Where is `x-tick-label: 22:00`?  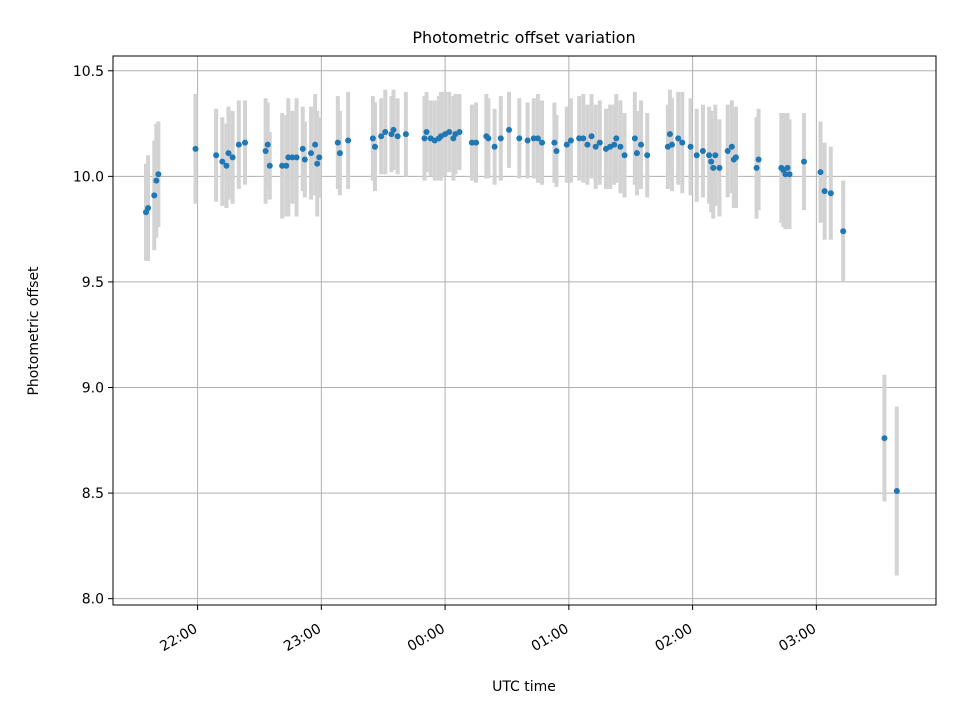
x-tick-label: 22:00 is located at coordinates (178, 638).